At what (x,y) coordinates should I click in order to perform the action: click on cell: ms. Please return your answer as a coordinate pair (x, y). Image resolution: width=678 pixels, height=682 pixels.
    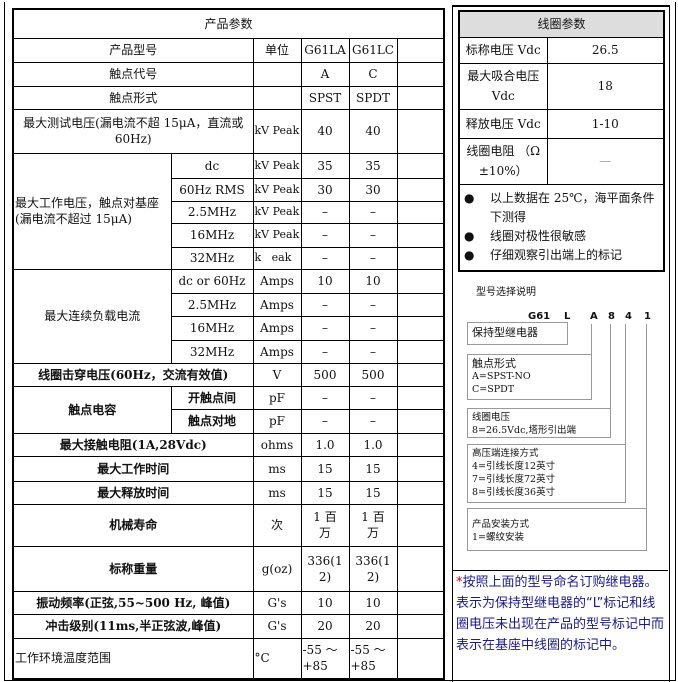
    Looking at the image, I should click on (277, 492).